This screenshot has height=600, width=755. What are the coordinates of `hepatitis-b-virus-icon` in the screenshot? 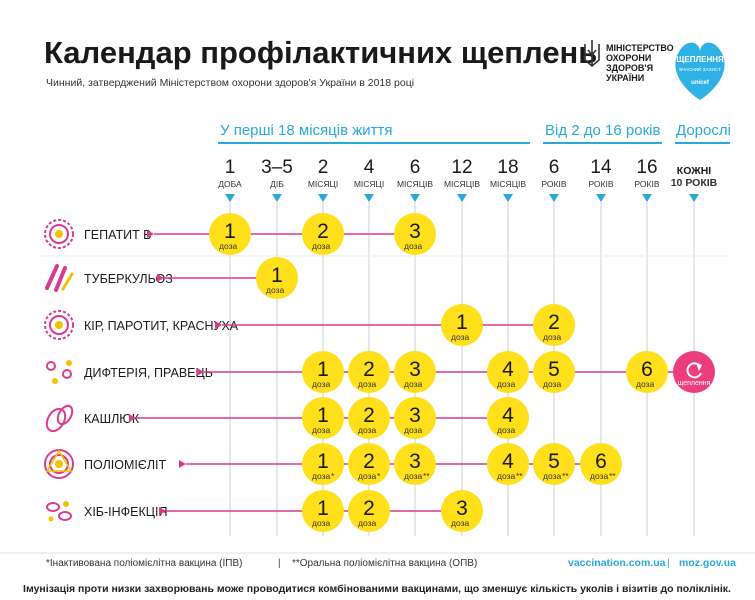 It's located at (59, 234).